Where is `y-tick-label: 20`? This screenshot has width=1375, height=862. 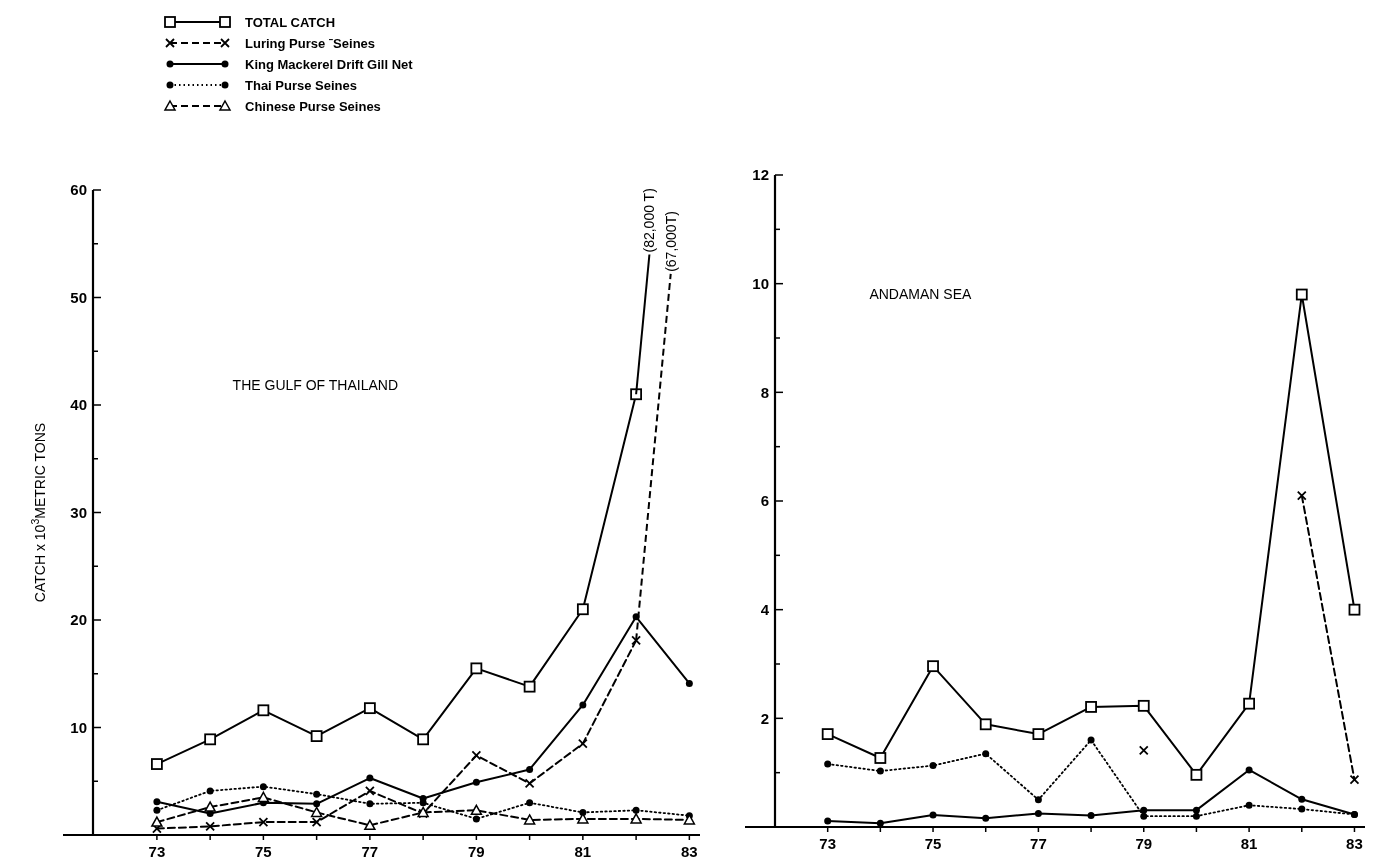
y-tick-label: 20 is located at coordinates (78, 620).